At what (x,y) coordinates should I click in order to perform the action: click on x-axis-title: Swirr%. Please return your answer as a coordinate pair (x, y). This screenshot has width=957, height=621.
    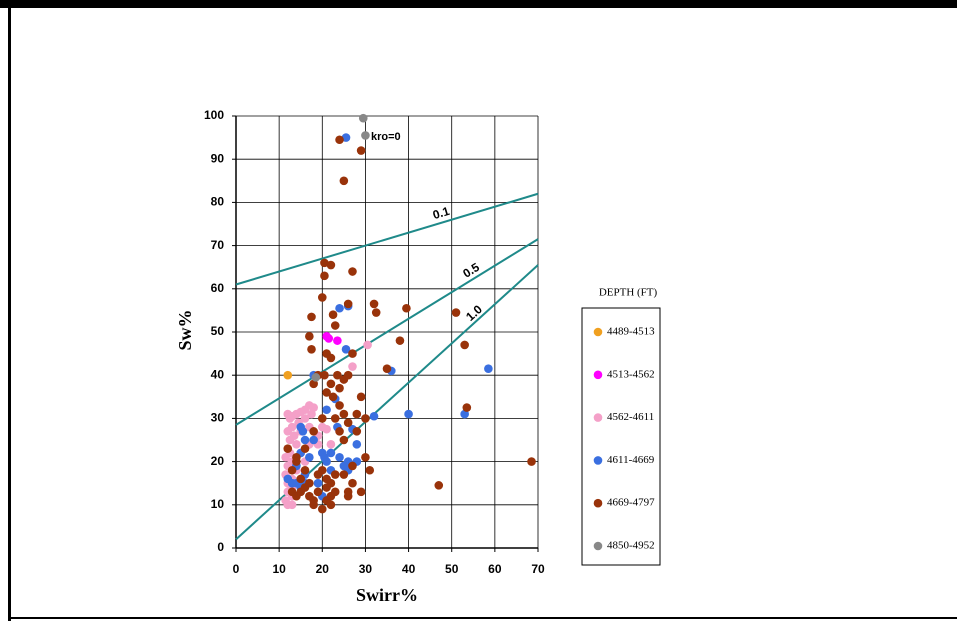
    Looking at the image, I should click on (387, 595).